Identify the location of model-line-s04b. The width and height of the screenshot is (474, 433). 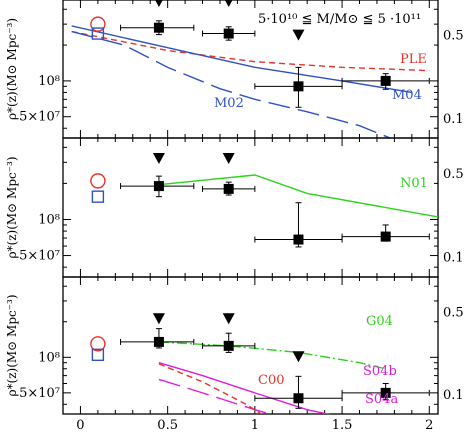
(244, 388).